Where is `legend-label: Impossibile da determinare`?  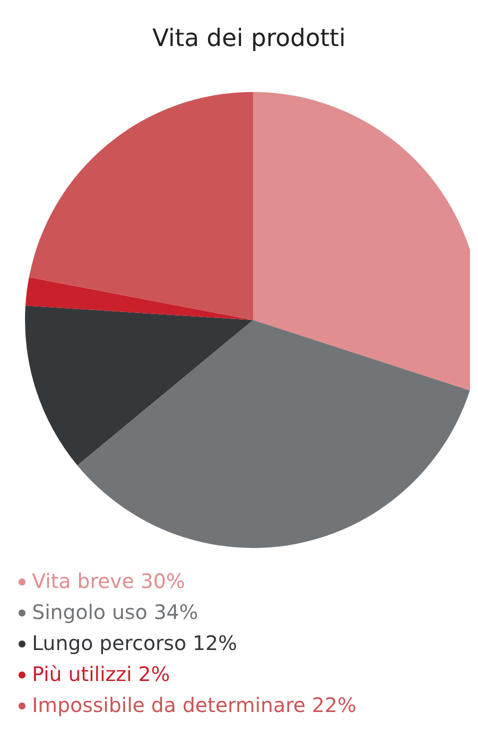 legend-label: Impossibile da determinare is located at coordinates (169, 705).